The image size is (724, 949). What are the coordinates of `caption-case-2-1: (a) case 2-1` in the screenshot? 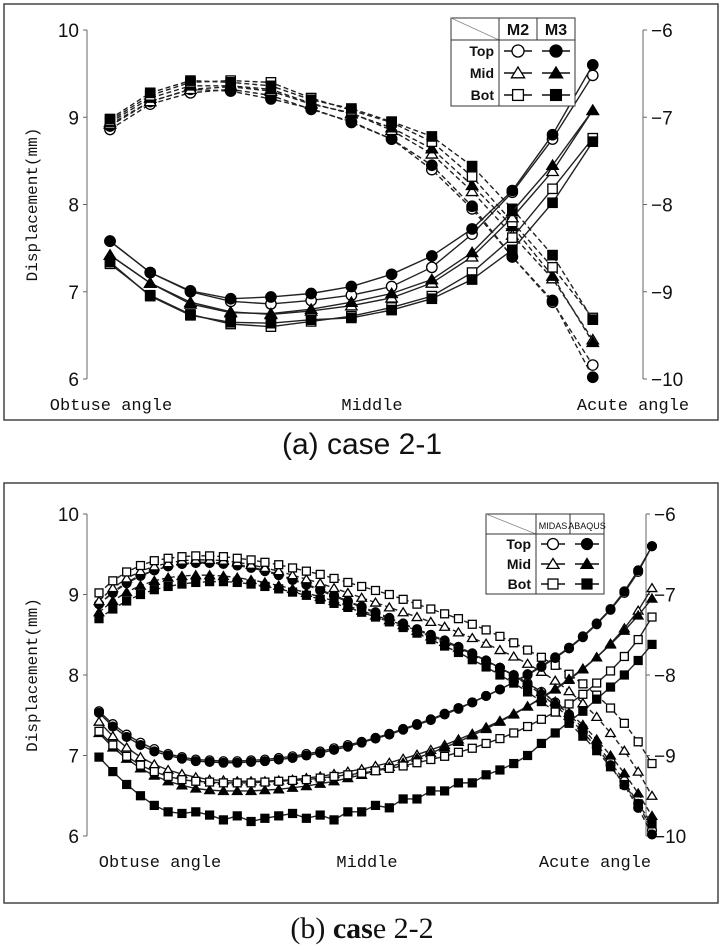 It's located at (362, 444).